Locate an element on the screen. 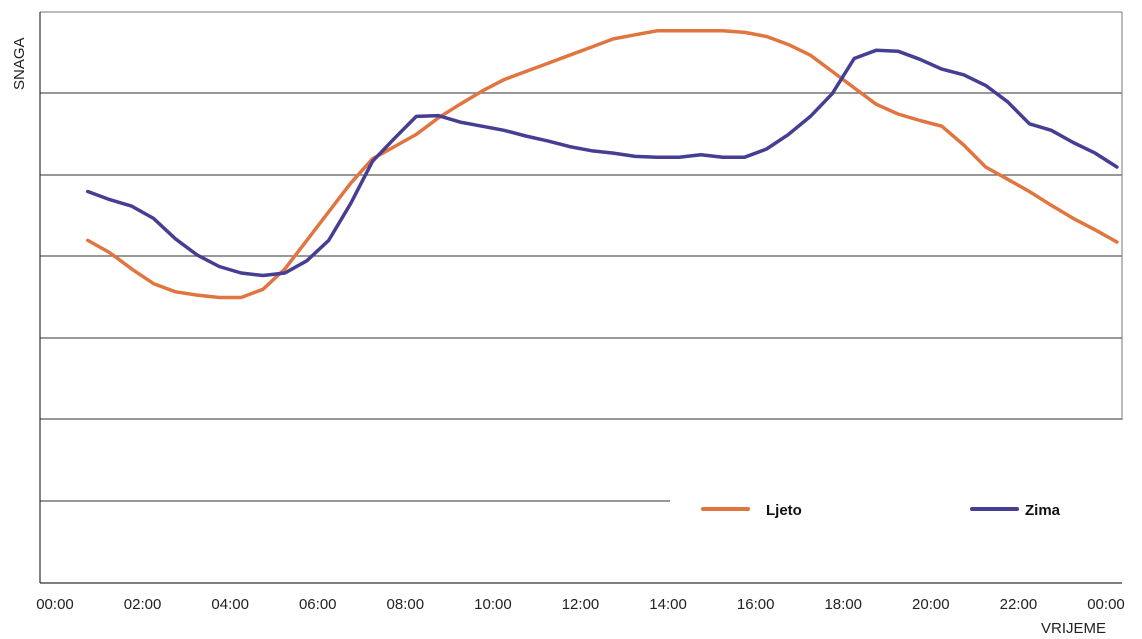  x-tick-label: 20:00 is located at coordinates (931, 604).